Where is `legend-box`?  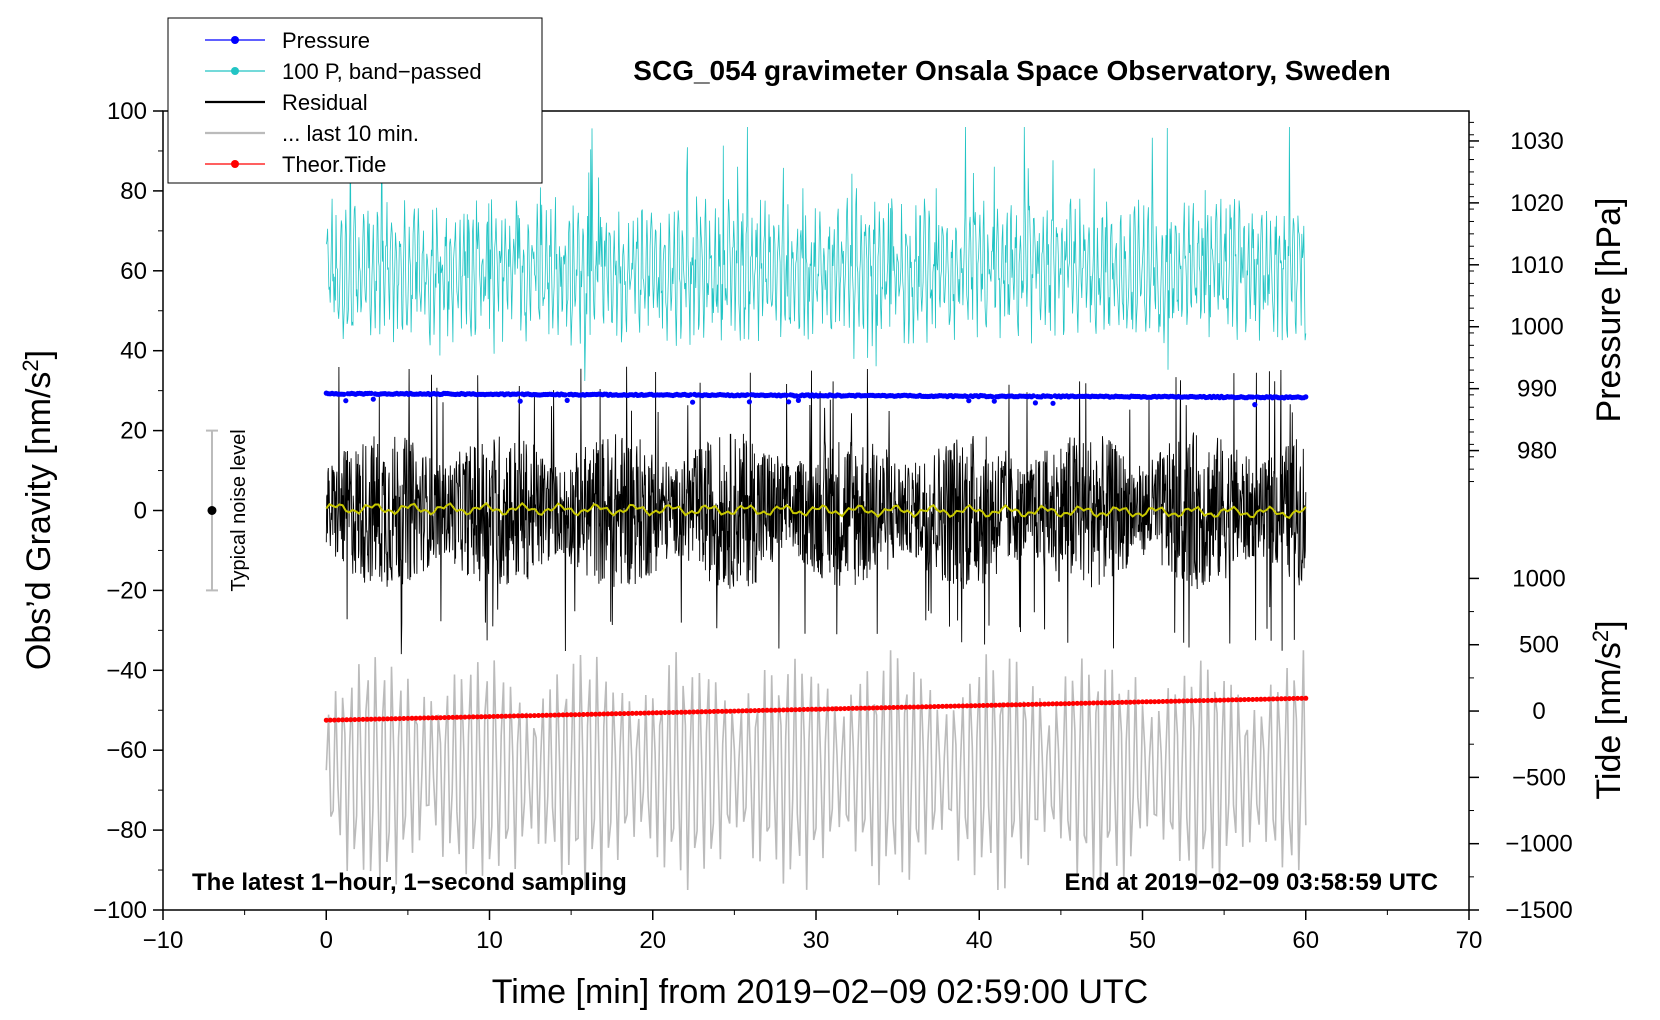
legend-box is located at coordinates (355, 100).